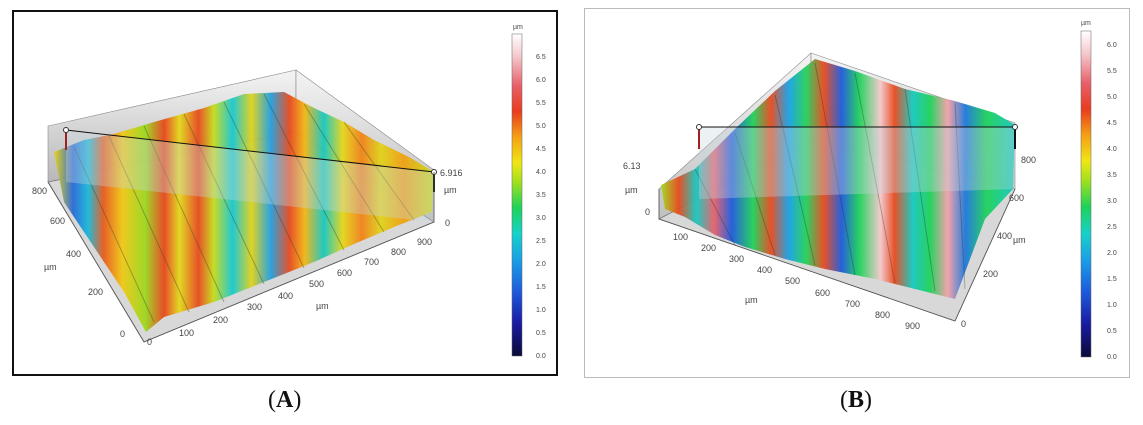  I want to click on caption-b-letter: B, so click(856, 400).